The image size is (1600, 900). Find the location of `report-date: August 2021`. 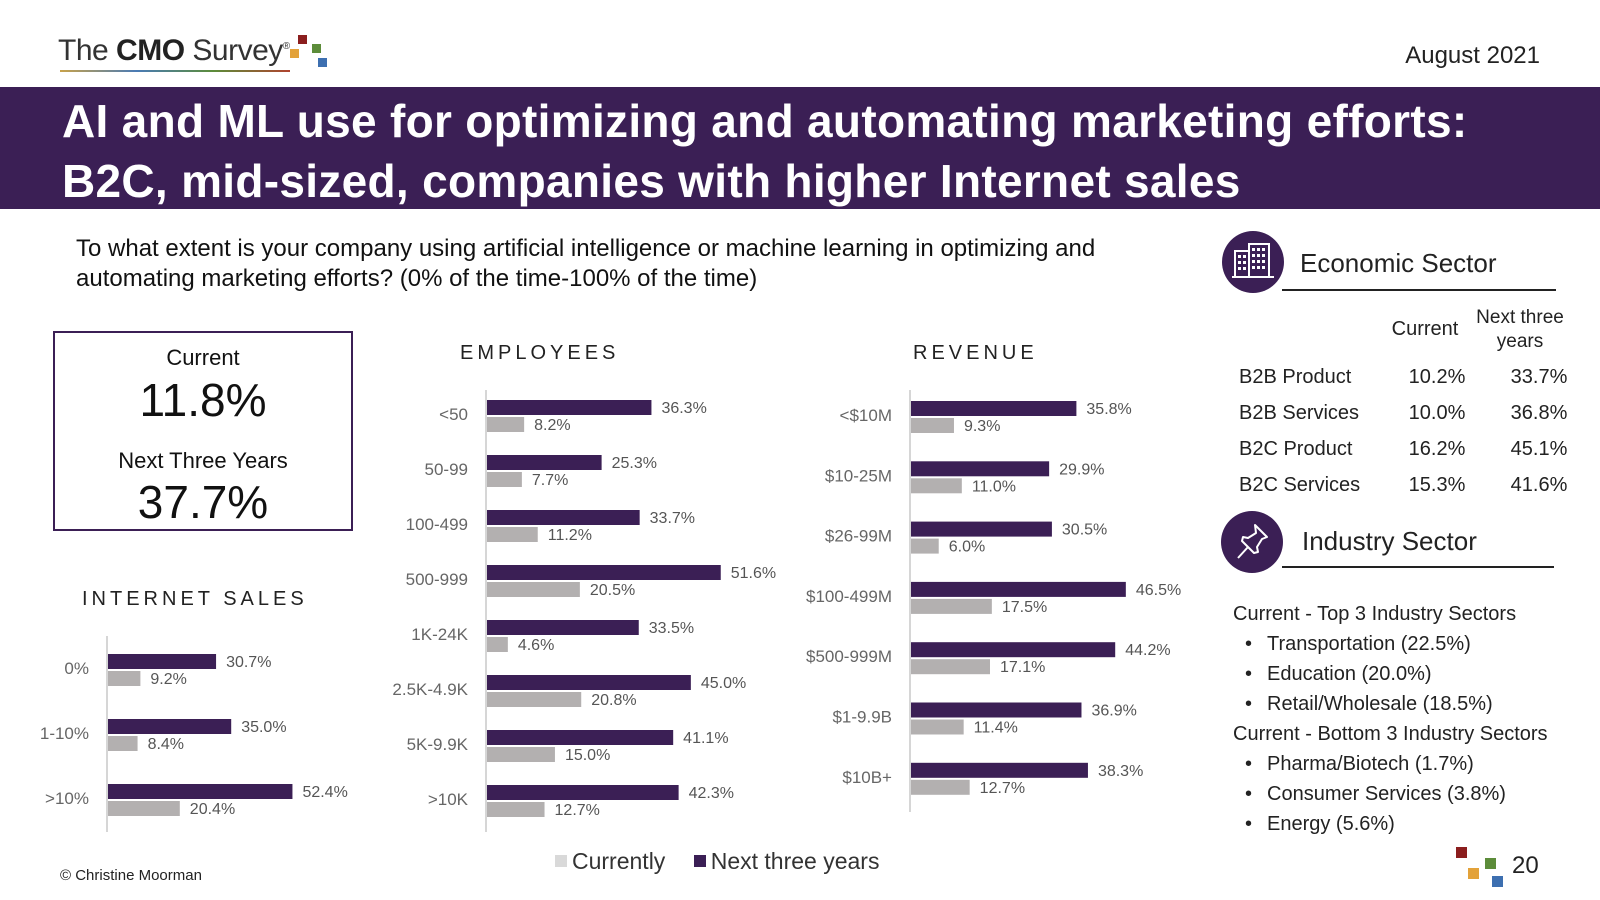

report-date: August 2021 is located at coordinates (1472, 55).